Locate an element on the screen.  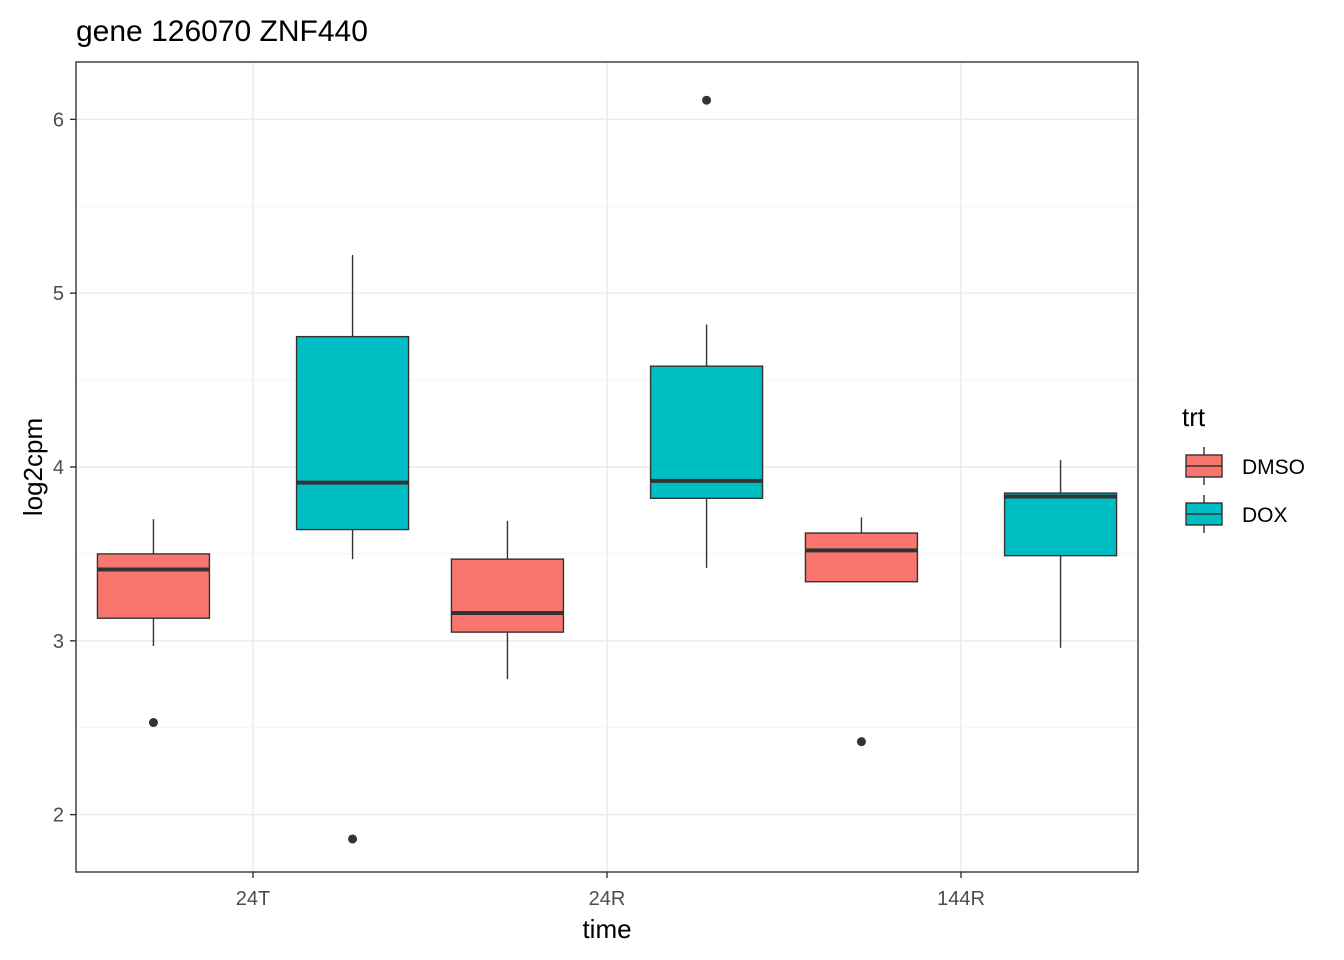
box-dox-24r is located at coordinates (706, 331).